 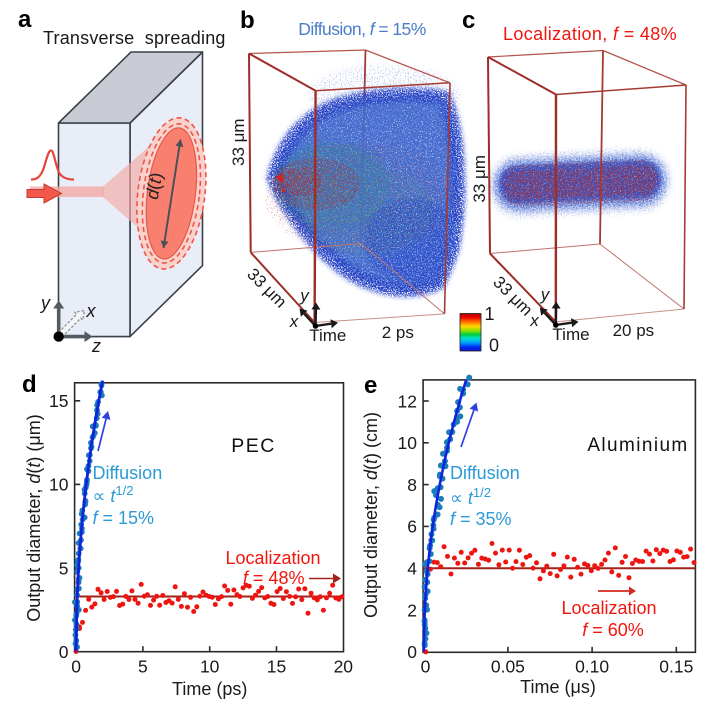 I want to click on svg-text: 2, so click(x=412, y=610).